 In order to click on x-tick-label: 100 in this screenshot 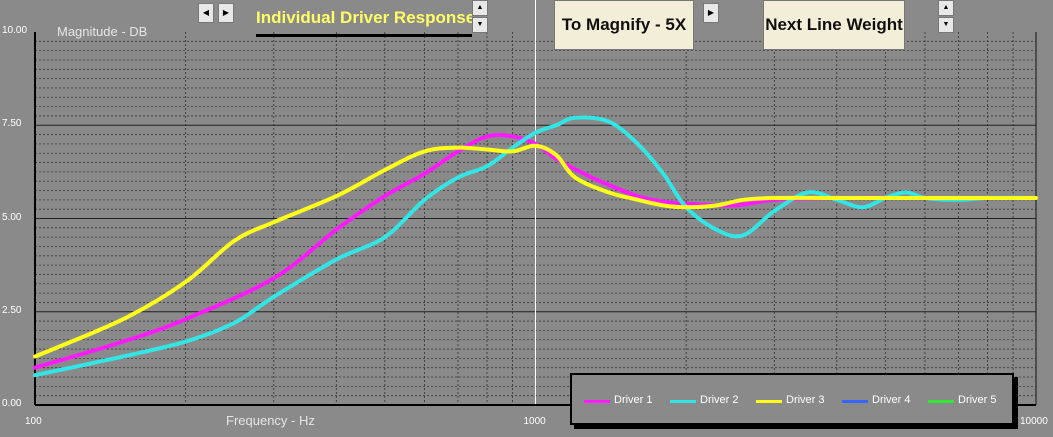, I will do `click(33, 421)`.